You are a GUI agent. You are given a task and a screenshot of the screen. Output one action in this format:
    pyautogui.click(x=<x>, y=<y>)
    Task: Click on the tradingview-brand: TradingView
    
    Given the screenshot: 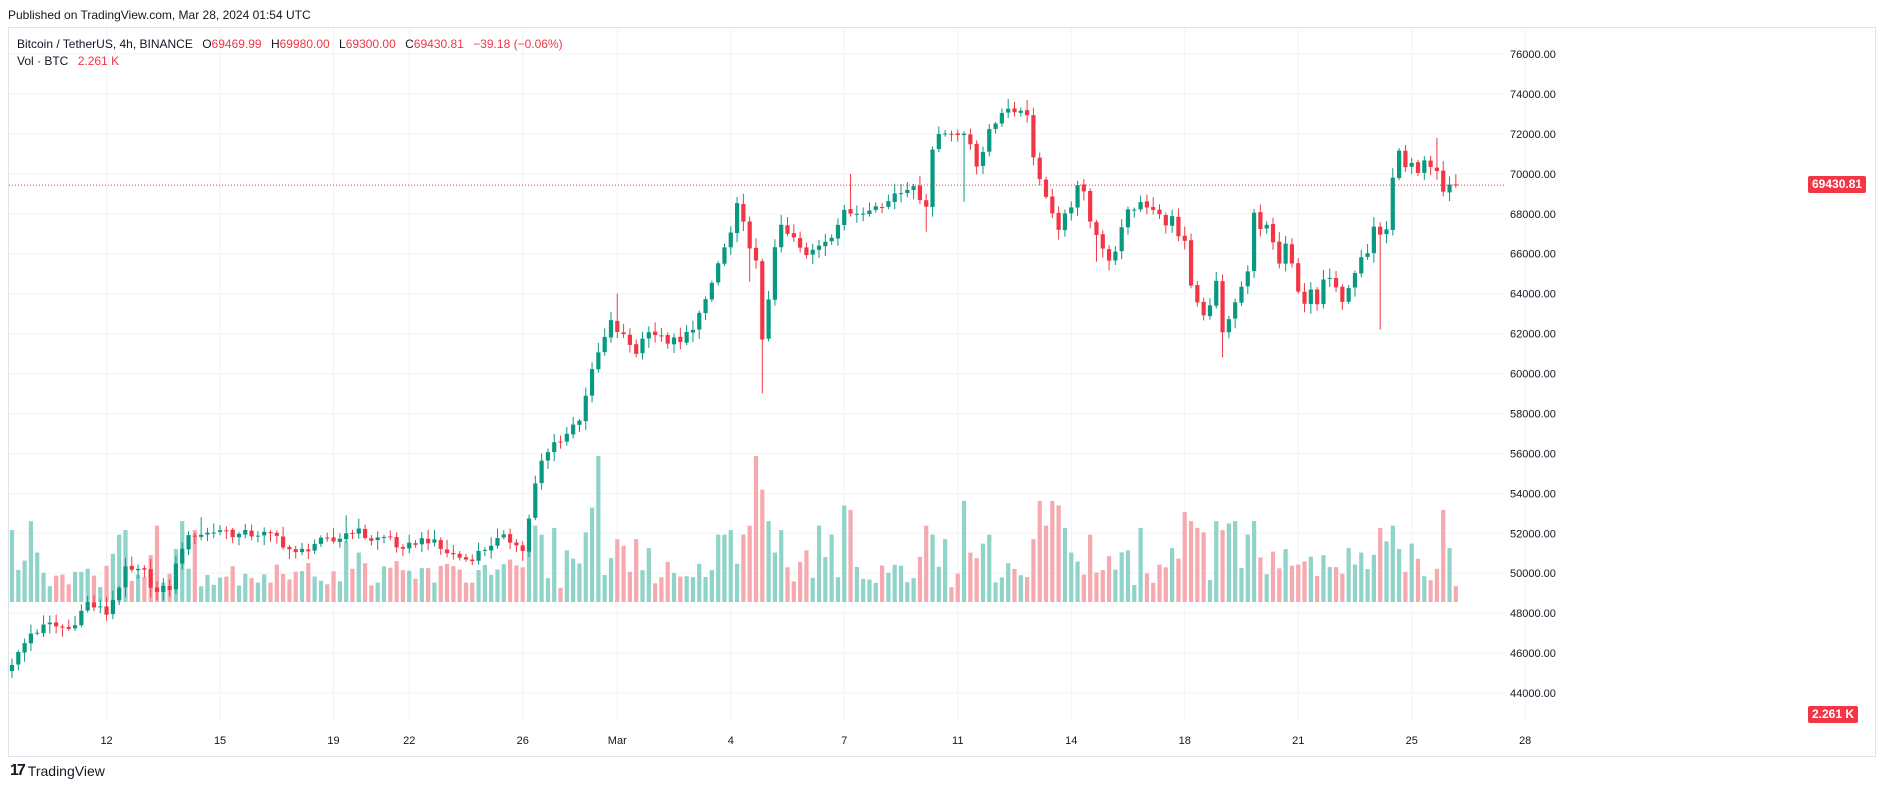 What is the action you would take?
    pyautogui.click(x=66, y=771)
    